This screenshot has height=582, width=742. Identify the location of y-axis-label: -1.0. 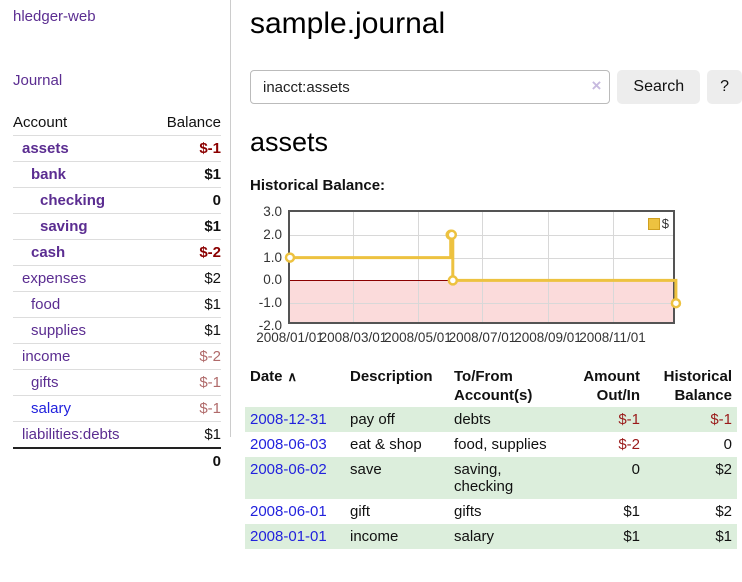
(270, 303).